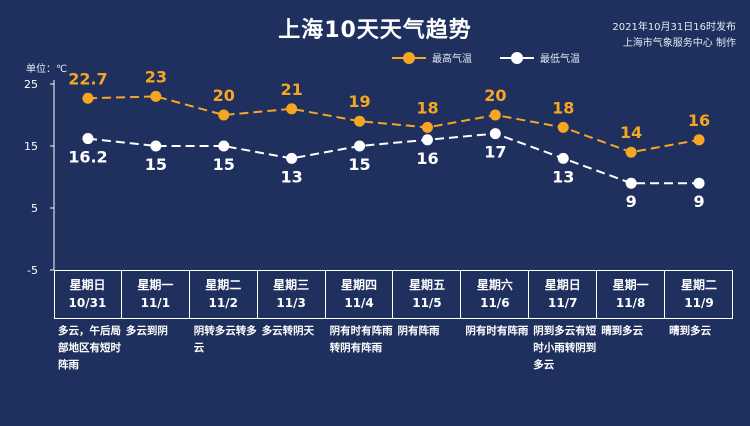 The image size is (750, 426). What do you see at coordinates (88, 294) in the screenshot?
I see `day-column: 星期日 10/31` at bounding box center [88, 294].